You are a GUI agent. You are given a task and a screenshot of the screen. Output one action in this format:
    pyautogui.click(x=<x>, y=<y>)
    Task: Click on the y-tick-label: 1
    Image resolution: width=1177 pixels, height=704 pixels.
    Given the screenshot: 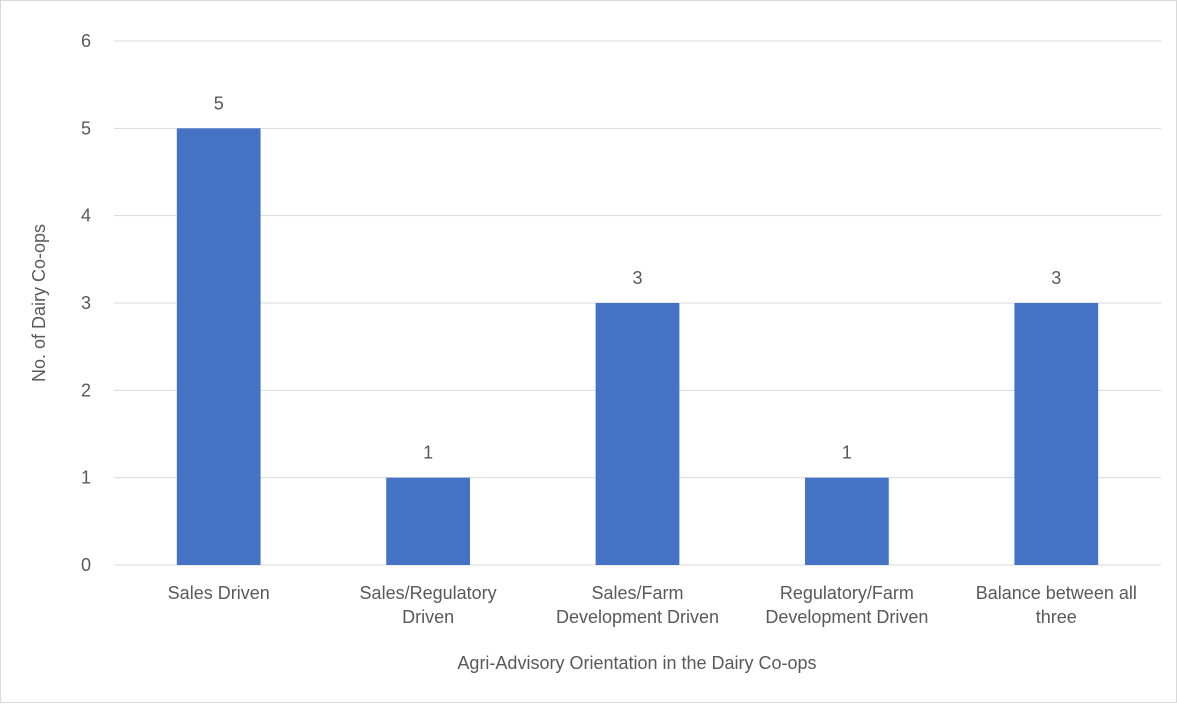 What is the action you would take?
    pyautogui.click(x=86, y=478)
    